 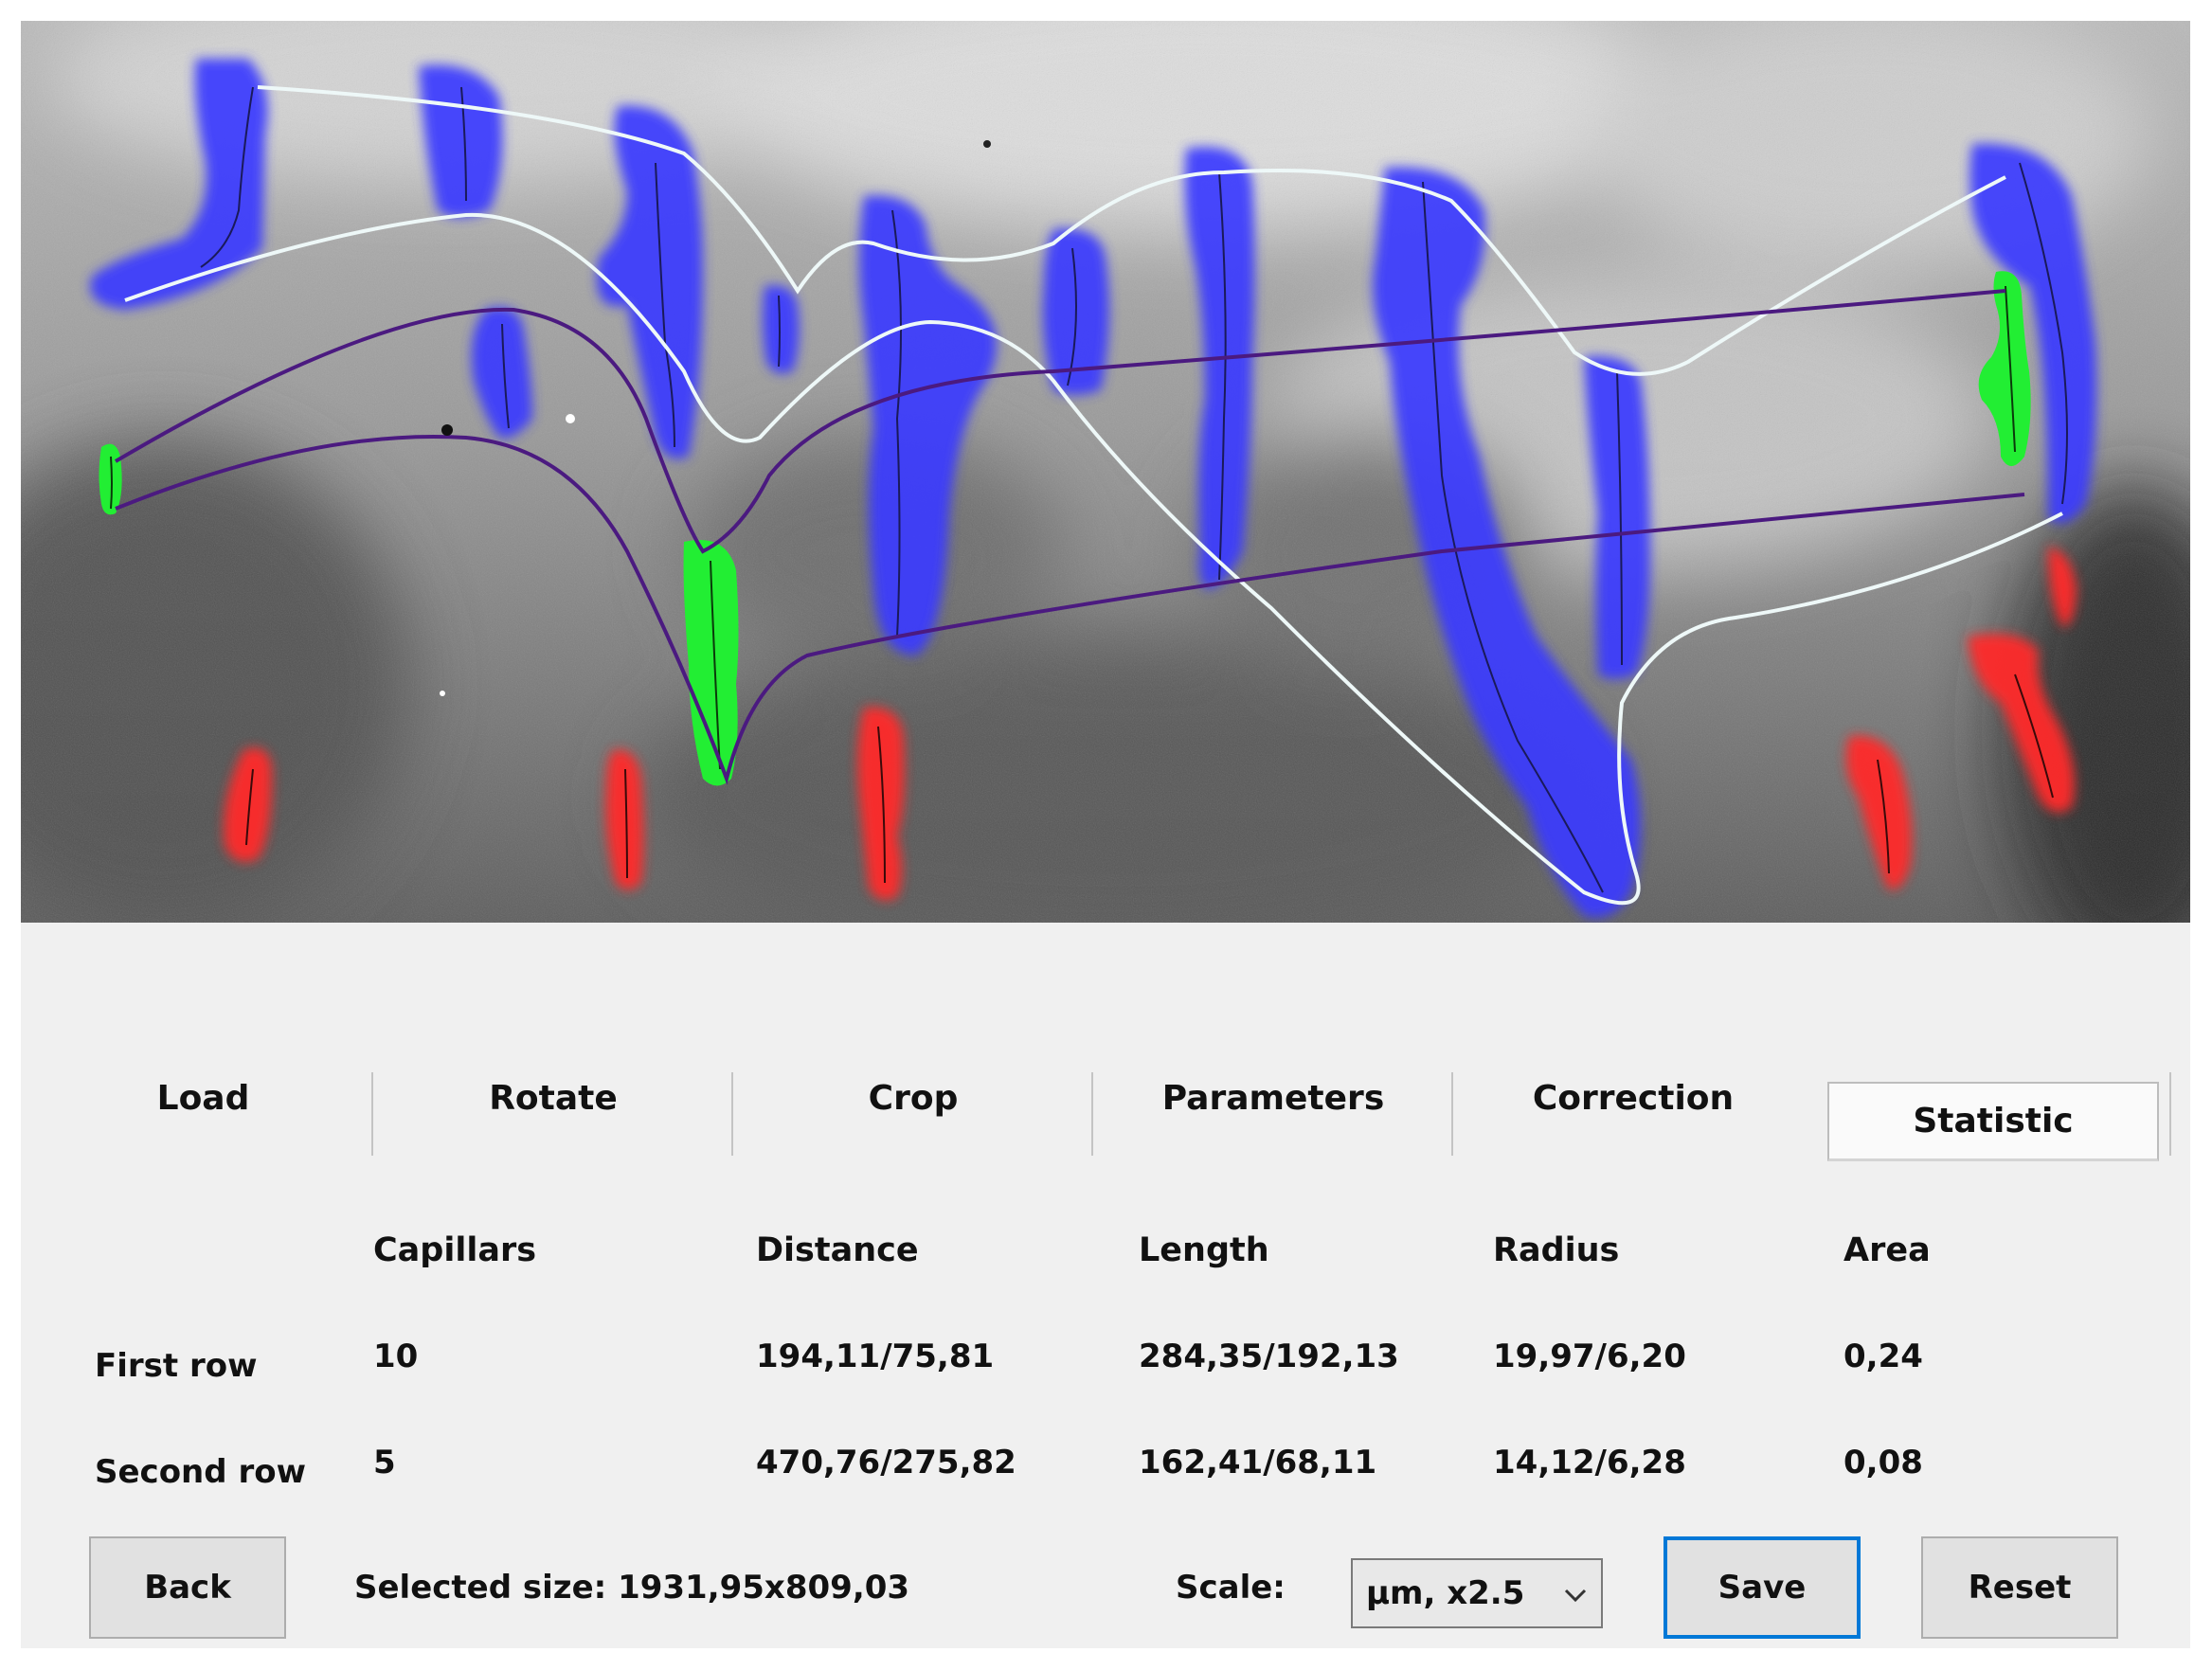 What do you see at coordinates (1887, 1250) in the screenshot?
I see `column-header-area: Area` at bounding box center [1887, 1250].